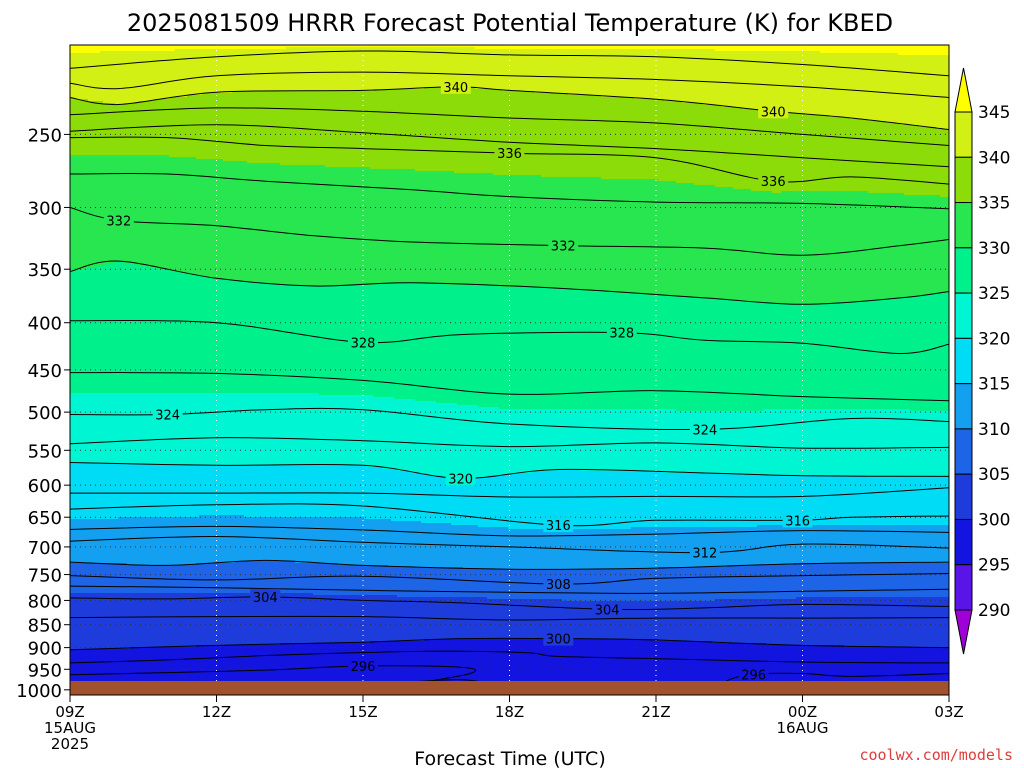  What do you see at coordinates (994, 158) in the screenshot?
I see `colorbar-label: 340` at bounding box center [994, 158].